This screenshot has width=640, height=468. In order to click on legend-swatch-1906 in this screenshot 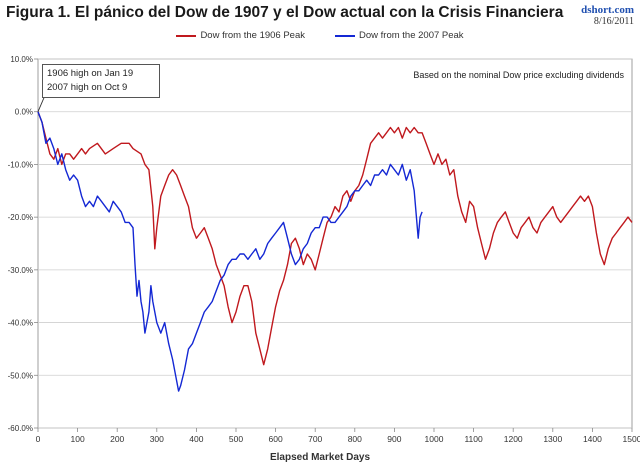, I will do `click(186, 35)`.